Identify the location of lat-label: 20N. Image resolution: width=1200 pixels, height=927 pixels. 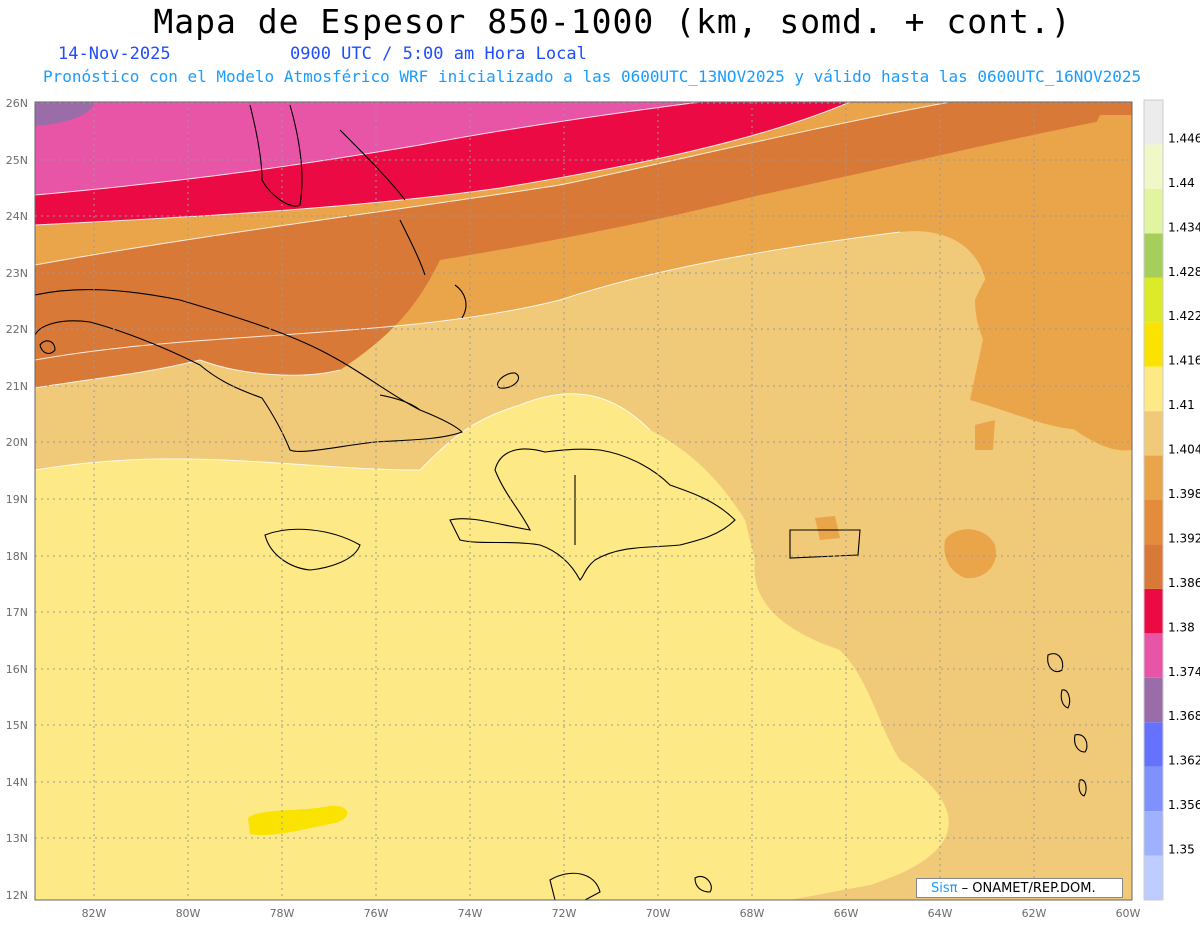
(17, 442).